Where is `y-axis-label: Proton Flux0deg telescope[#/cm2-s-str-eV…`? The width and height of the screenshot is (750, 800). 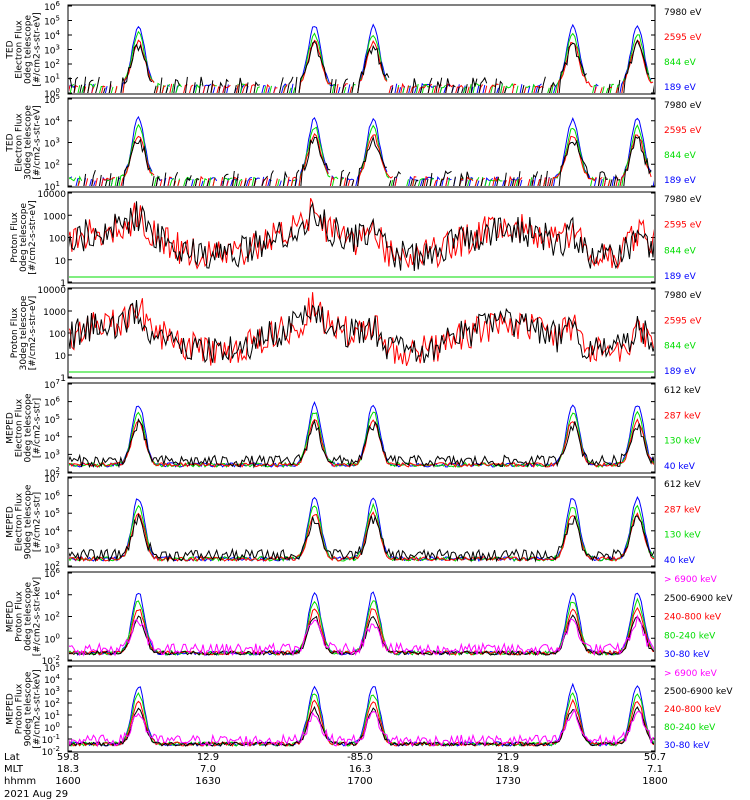 y-axis-label: Proton Flux0deg telescope[#/cm2-s-str-eV… is located at coordinates (24, 237).